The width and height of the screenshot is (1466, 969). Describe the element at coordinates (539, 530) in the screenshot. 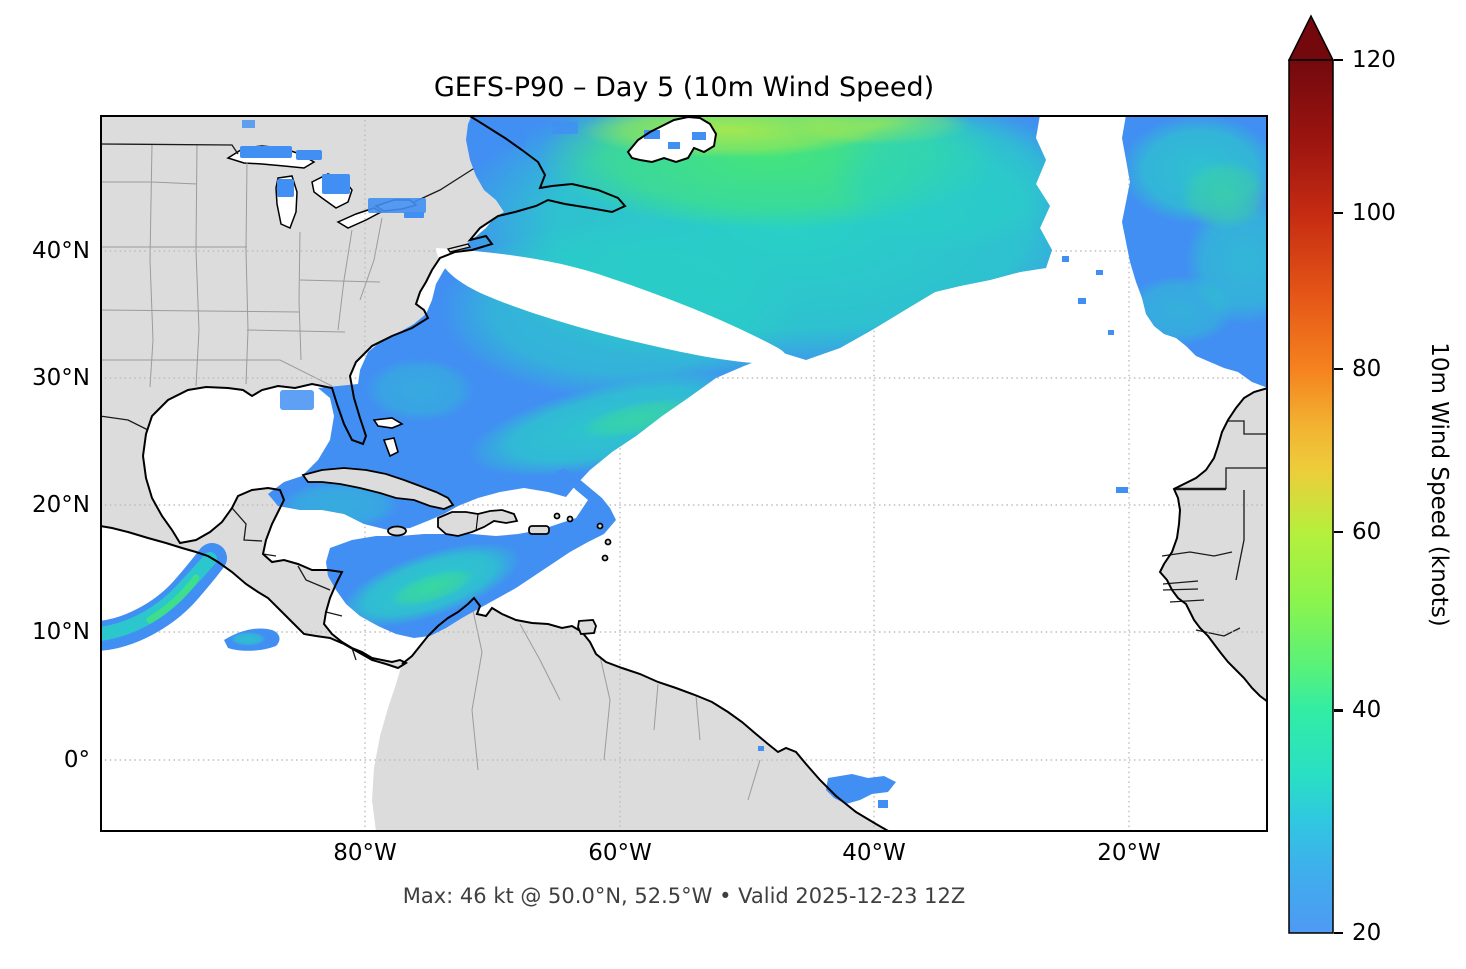

I see `puerto-rico-island` at that location.